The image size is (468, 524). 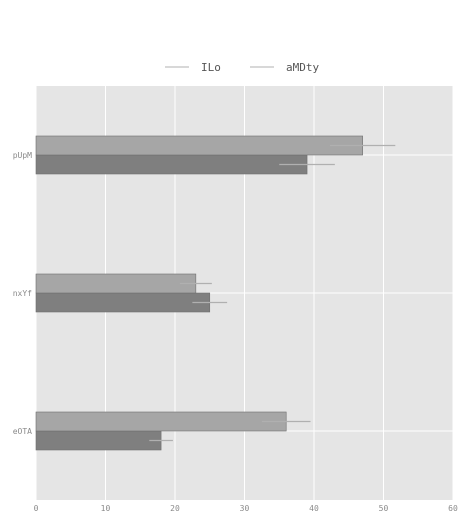 What do you see at coordinates (116, 283) in the screenshot?
I see `bar-ILo-nxYf` at bounding box center [116, 283].